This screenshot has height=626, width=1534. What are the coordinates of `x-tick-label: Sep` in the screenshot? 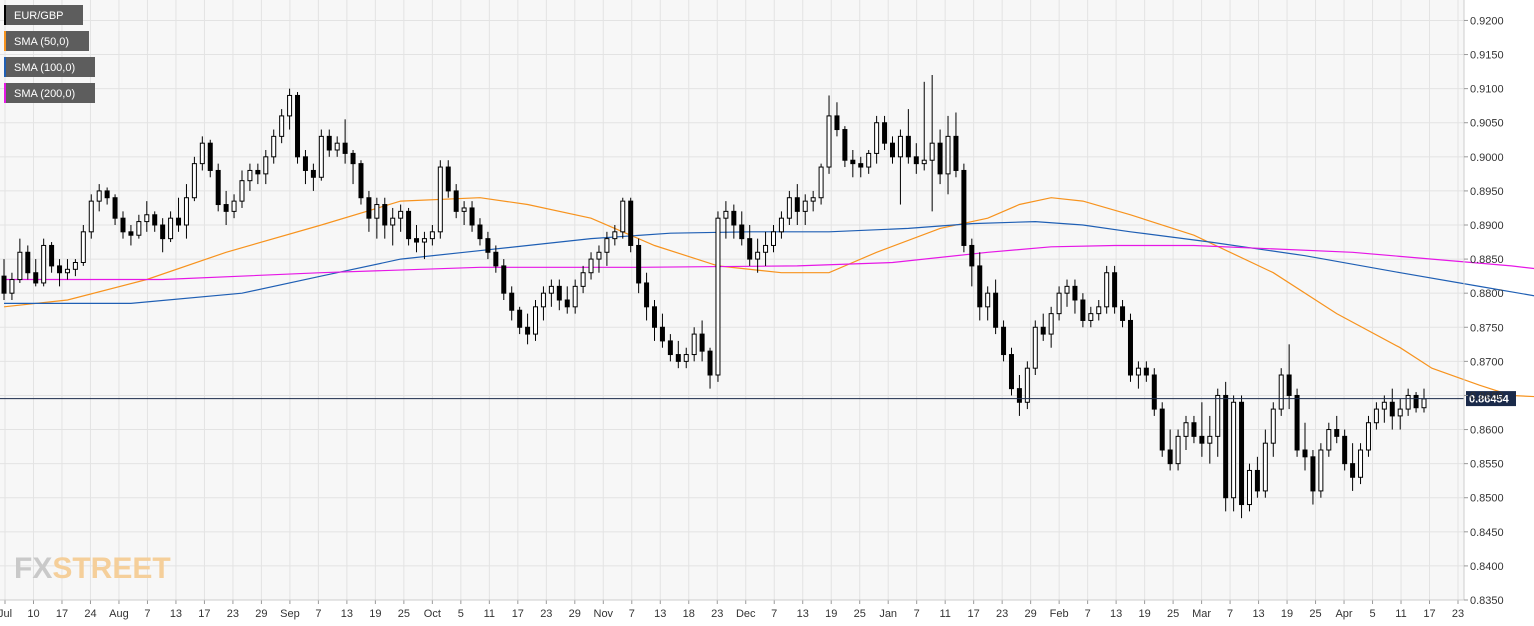 It's located at (290, 614).